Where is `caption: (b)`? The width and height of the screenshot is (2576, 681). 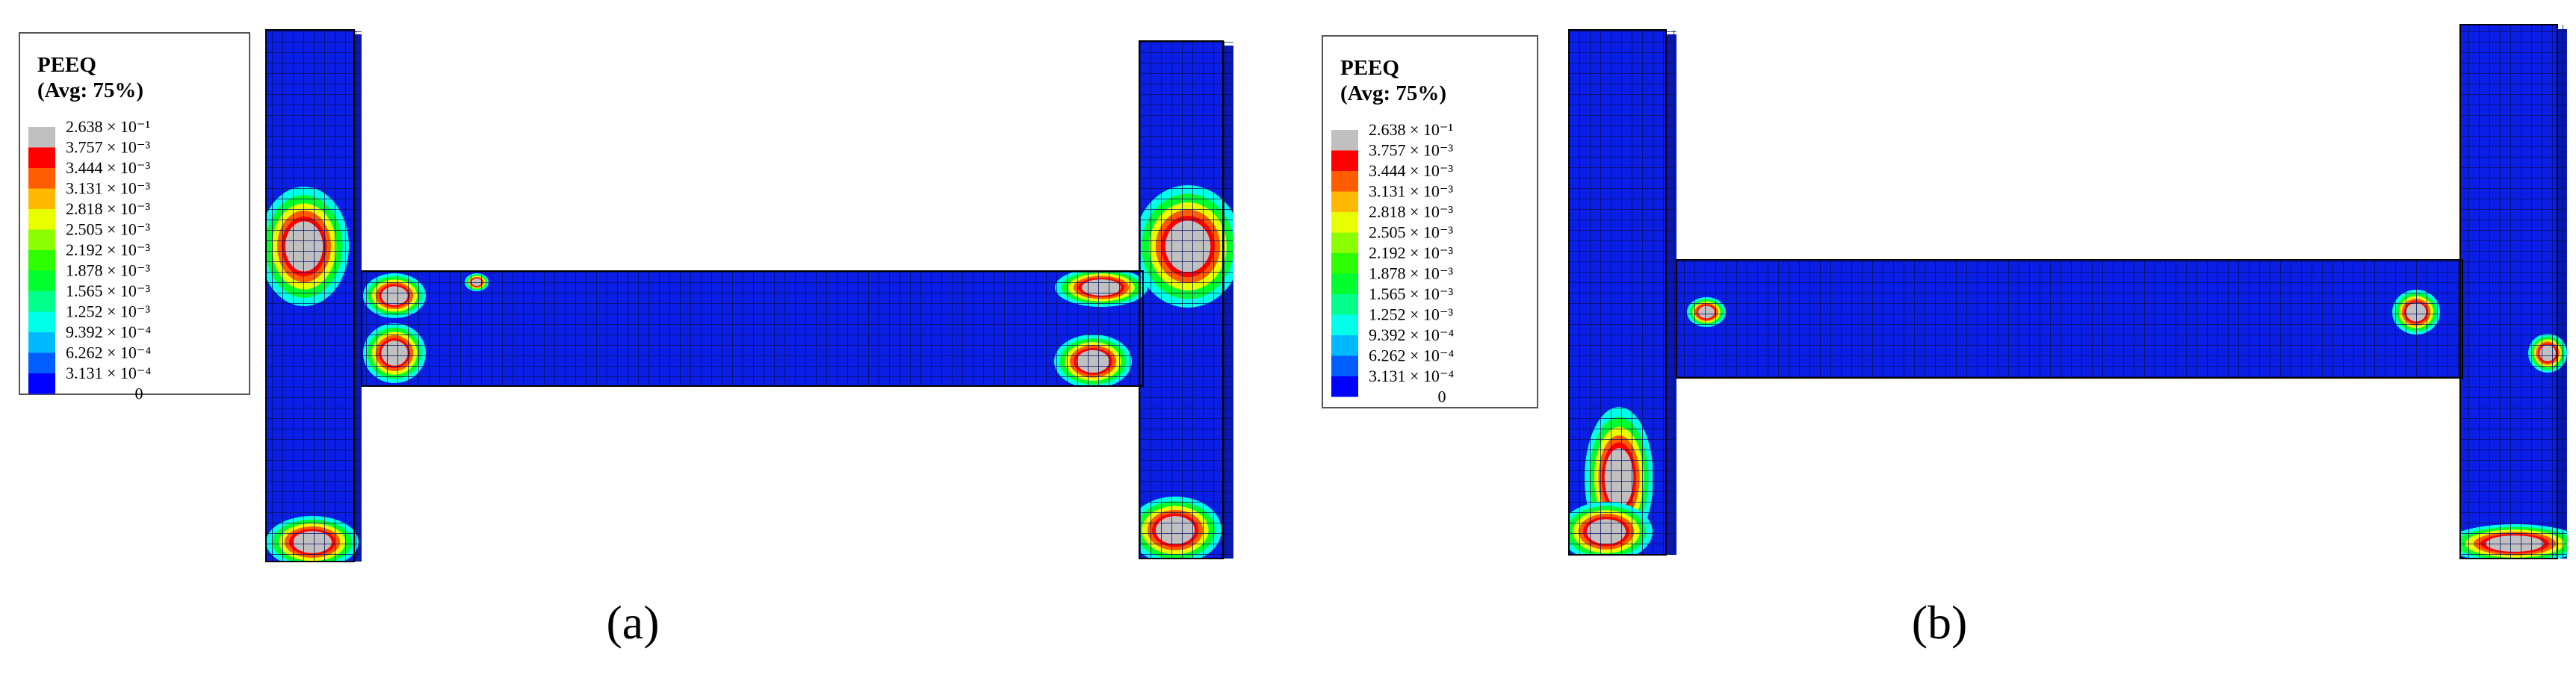 caption: (b) is located at coordinates (1940, 622).